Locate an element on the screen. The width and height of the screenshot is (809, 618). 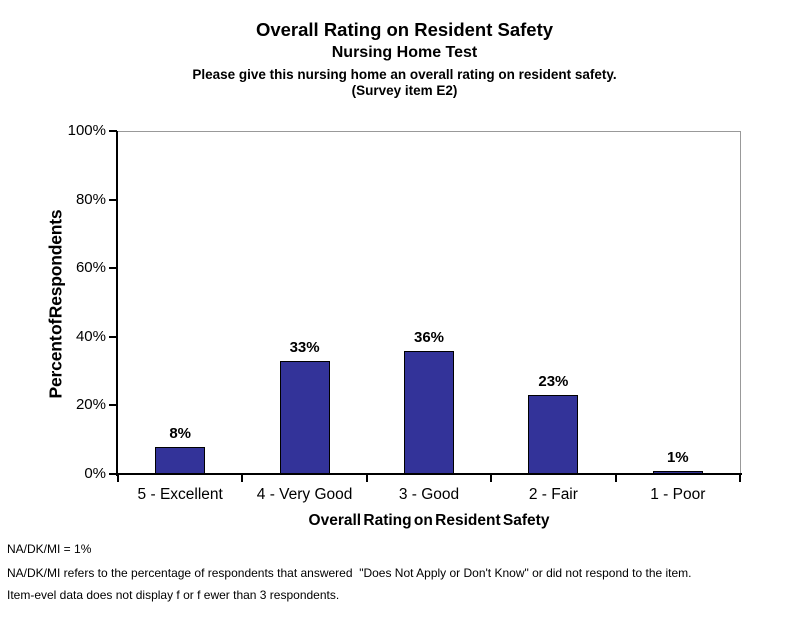
x-category-label: 1 - Poor is located at coordinates (678, 494).